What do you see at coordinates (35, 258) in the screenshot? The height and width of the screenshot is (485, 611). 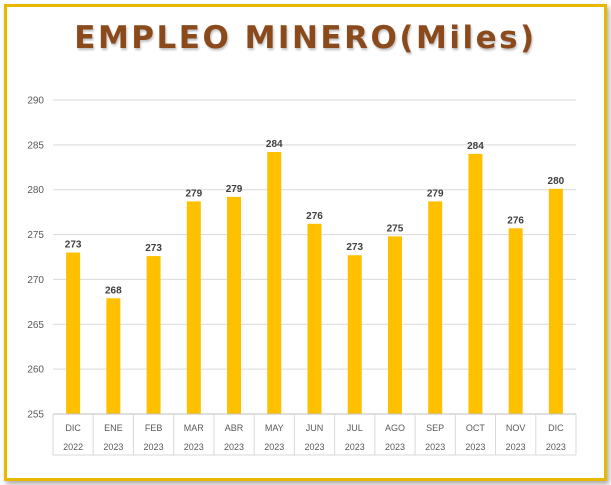 I see `y-axis-ticks: 255 260 265 270 275 280 285 290` at bounding box center [35, 258].